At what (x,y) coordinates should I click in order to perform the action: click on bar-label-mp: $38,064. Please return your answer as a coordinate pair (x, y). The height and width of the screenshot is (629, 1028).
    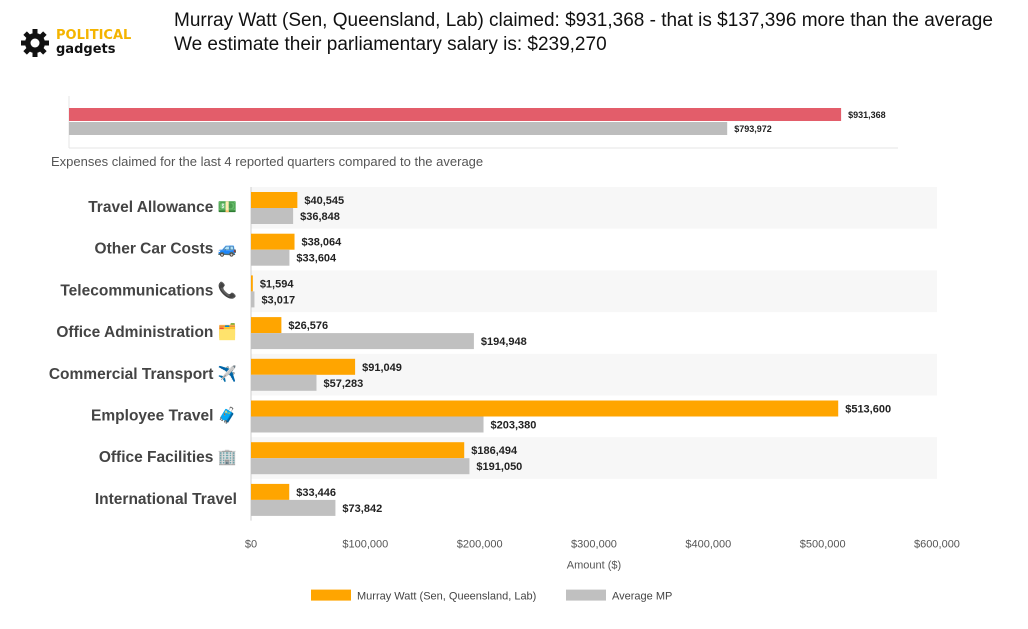
    Looking at the image, I should click on (322, 243).